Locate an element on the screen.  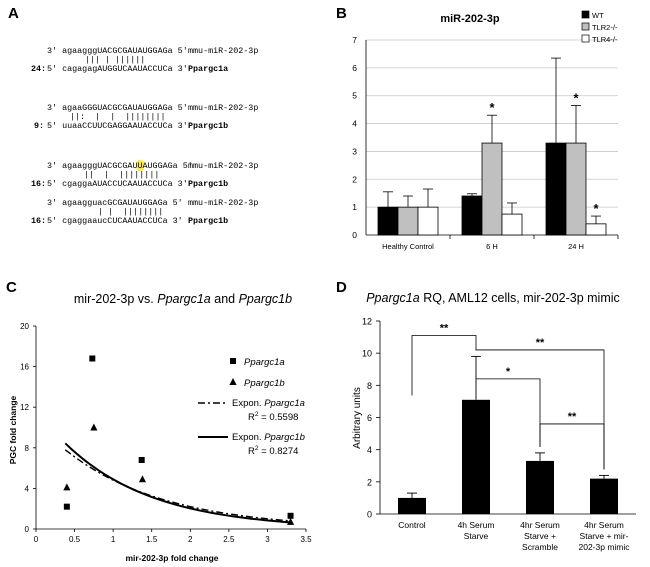
chart-c-title-part-2: Ppargc1a is located at coordinates (184, 299).